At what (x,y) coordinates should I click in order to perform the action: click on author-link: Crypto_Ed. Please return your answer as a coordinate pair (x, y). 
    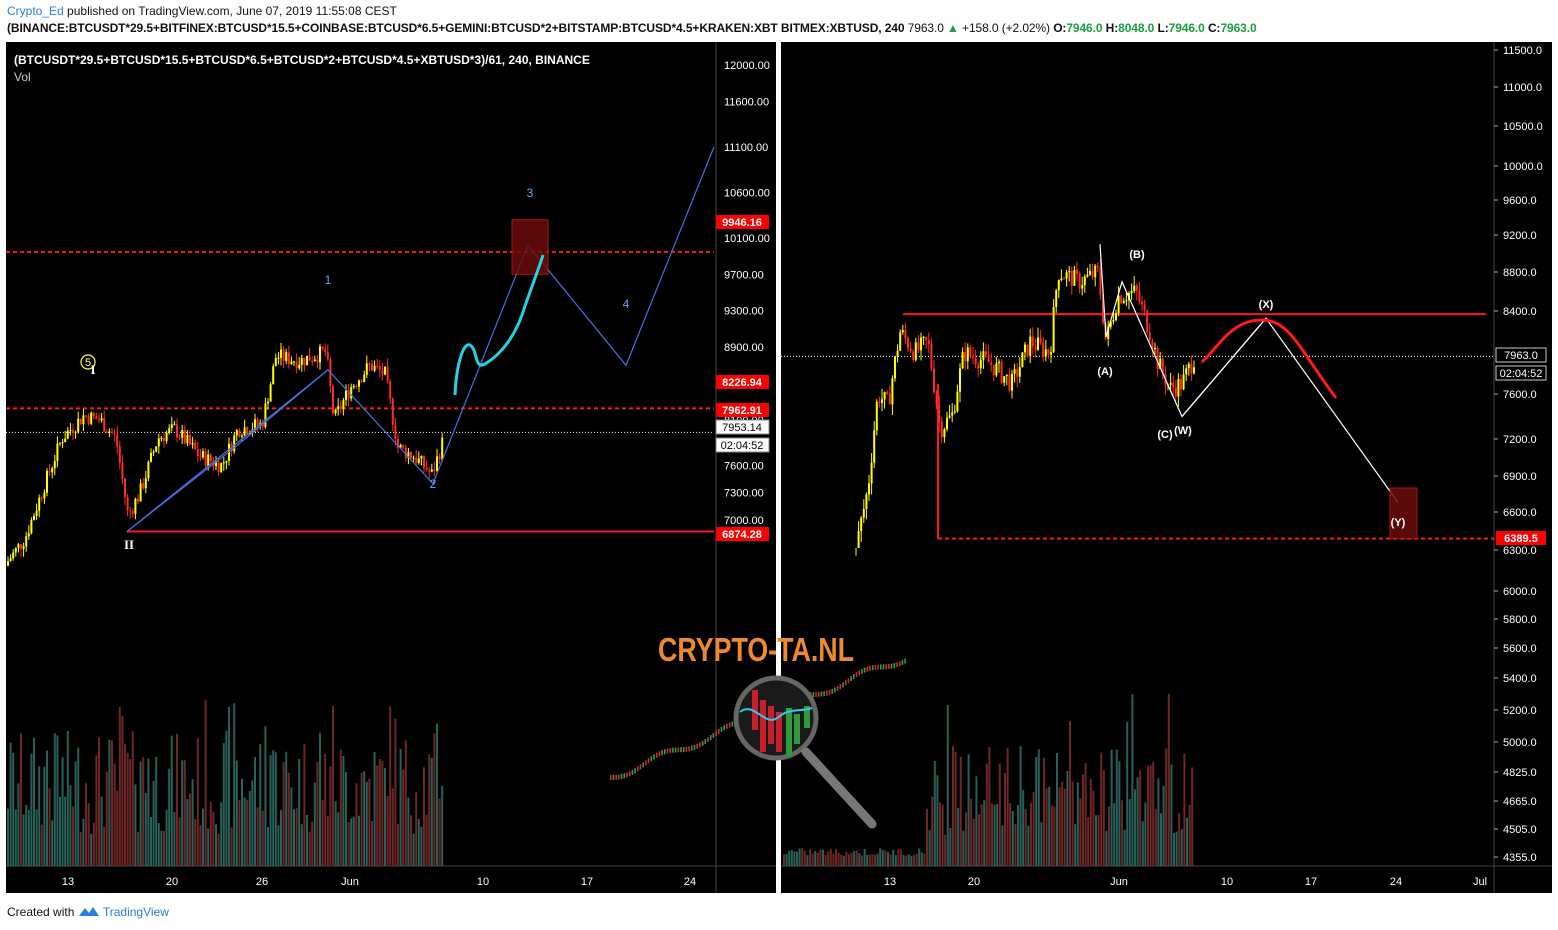
    Looking at the image, I should click on (35, 11).